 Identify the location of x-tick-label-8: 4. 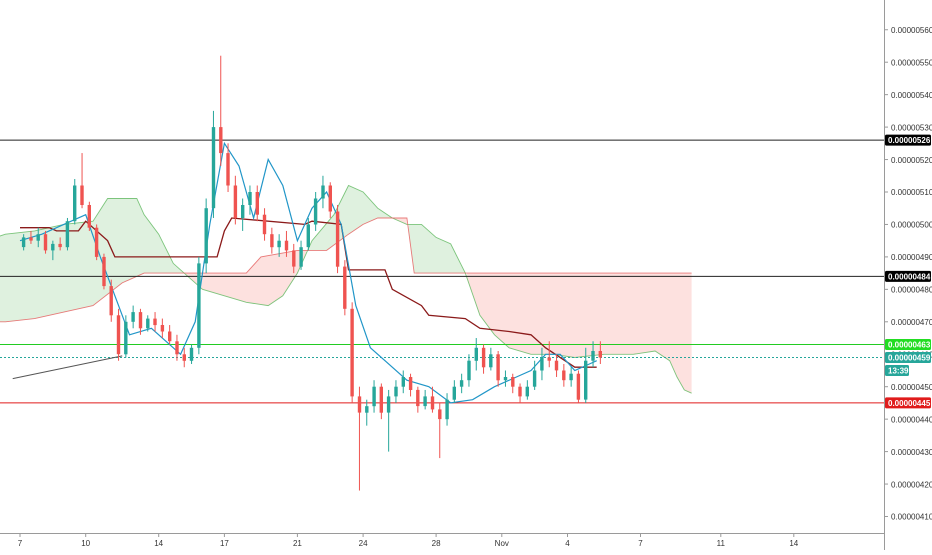
(567, 543).